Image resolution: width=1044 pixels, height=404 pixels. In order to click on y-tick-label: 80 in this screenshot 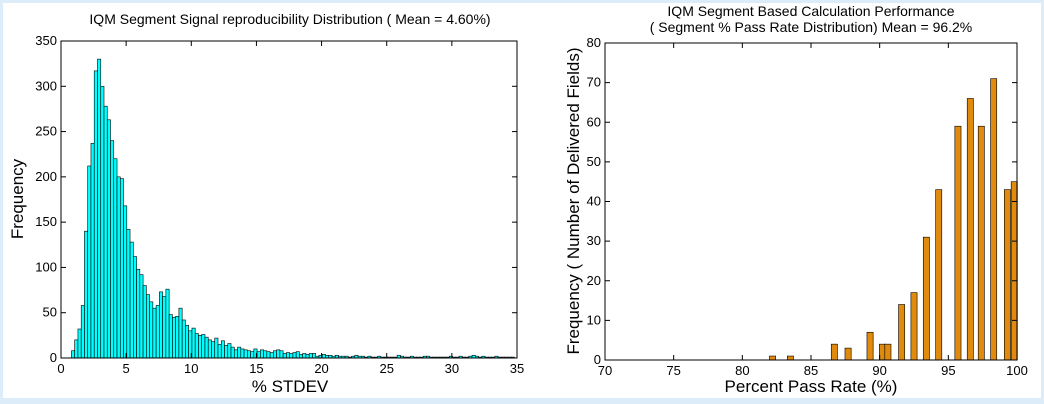, I will do `click(594, 42)`.